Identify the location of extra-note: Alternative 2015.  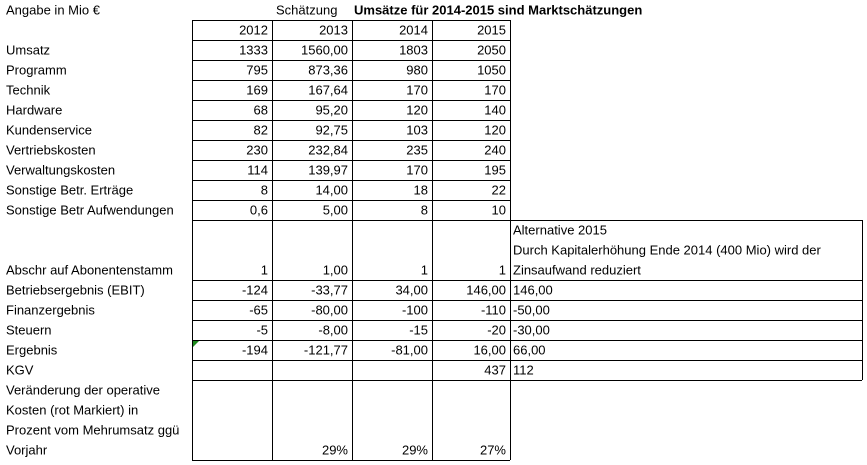
(560, 229).